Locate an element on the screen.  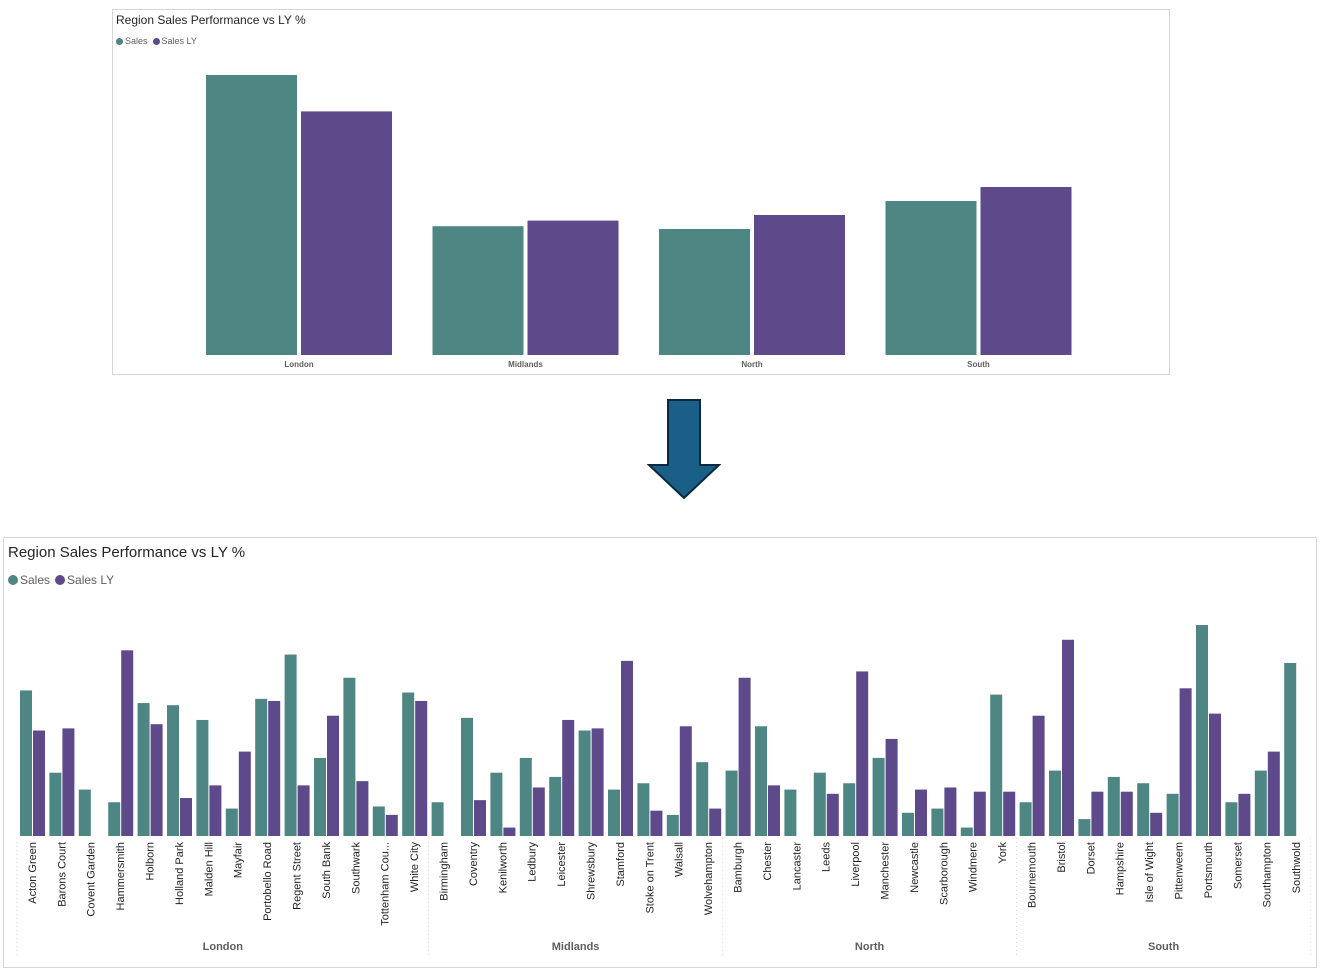
bar-sales-ly-south-bank is located at coordinates (333, 775).